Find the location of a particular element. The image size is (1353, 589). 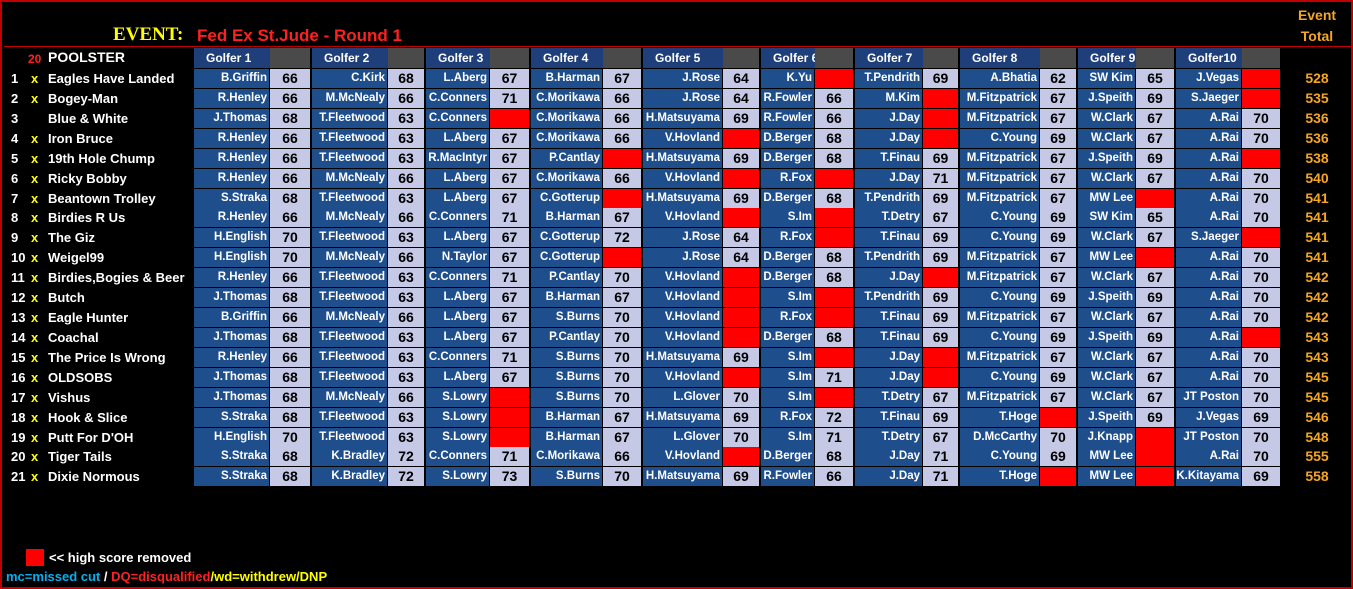

poolster-count: 20 is located at coordinates (35, 59).